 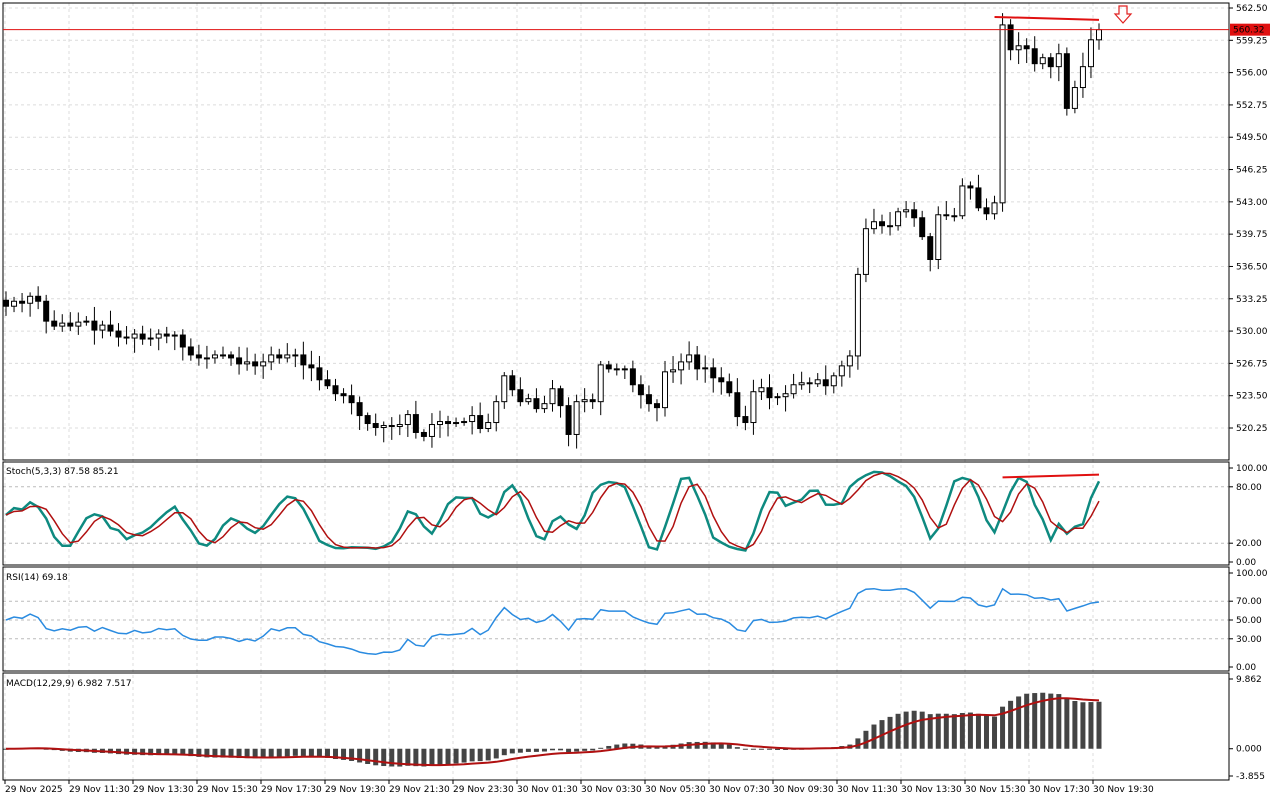 What do you see at coordinates (867, 790) in the screenshot?
I see `time-tick-label: 30 Nov 11:30` at bounding box center [867, 790].